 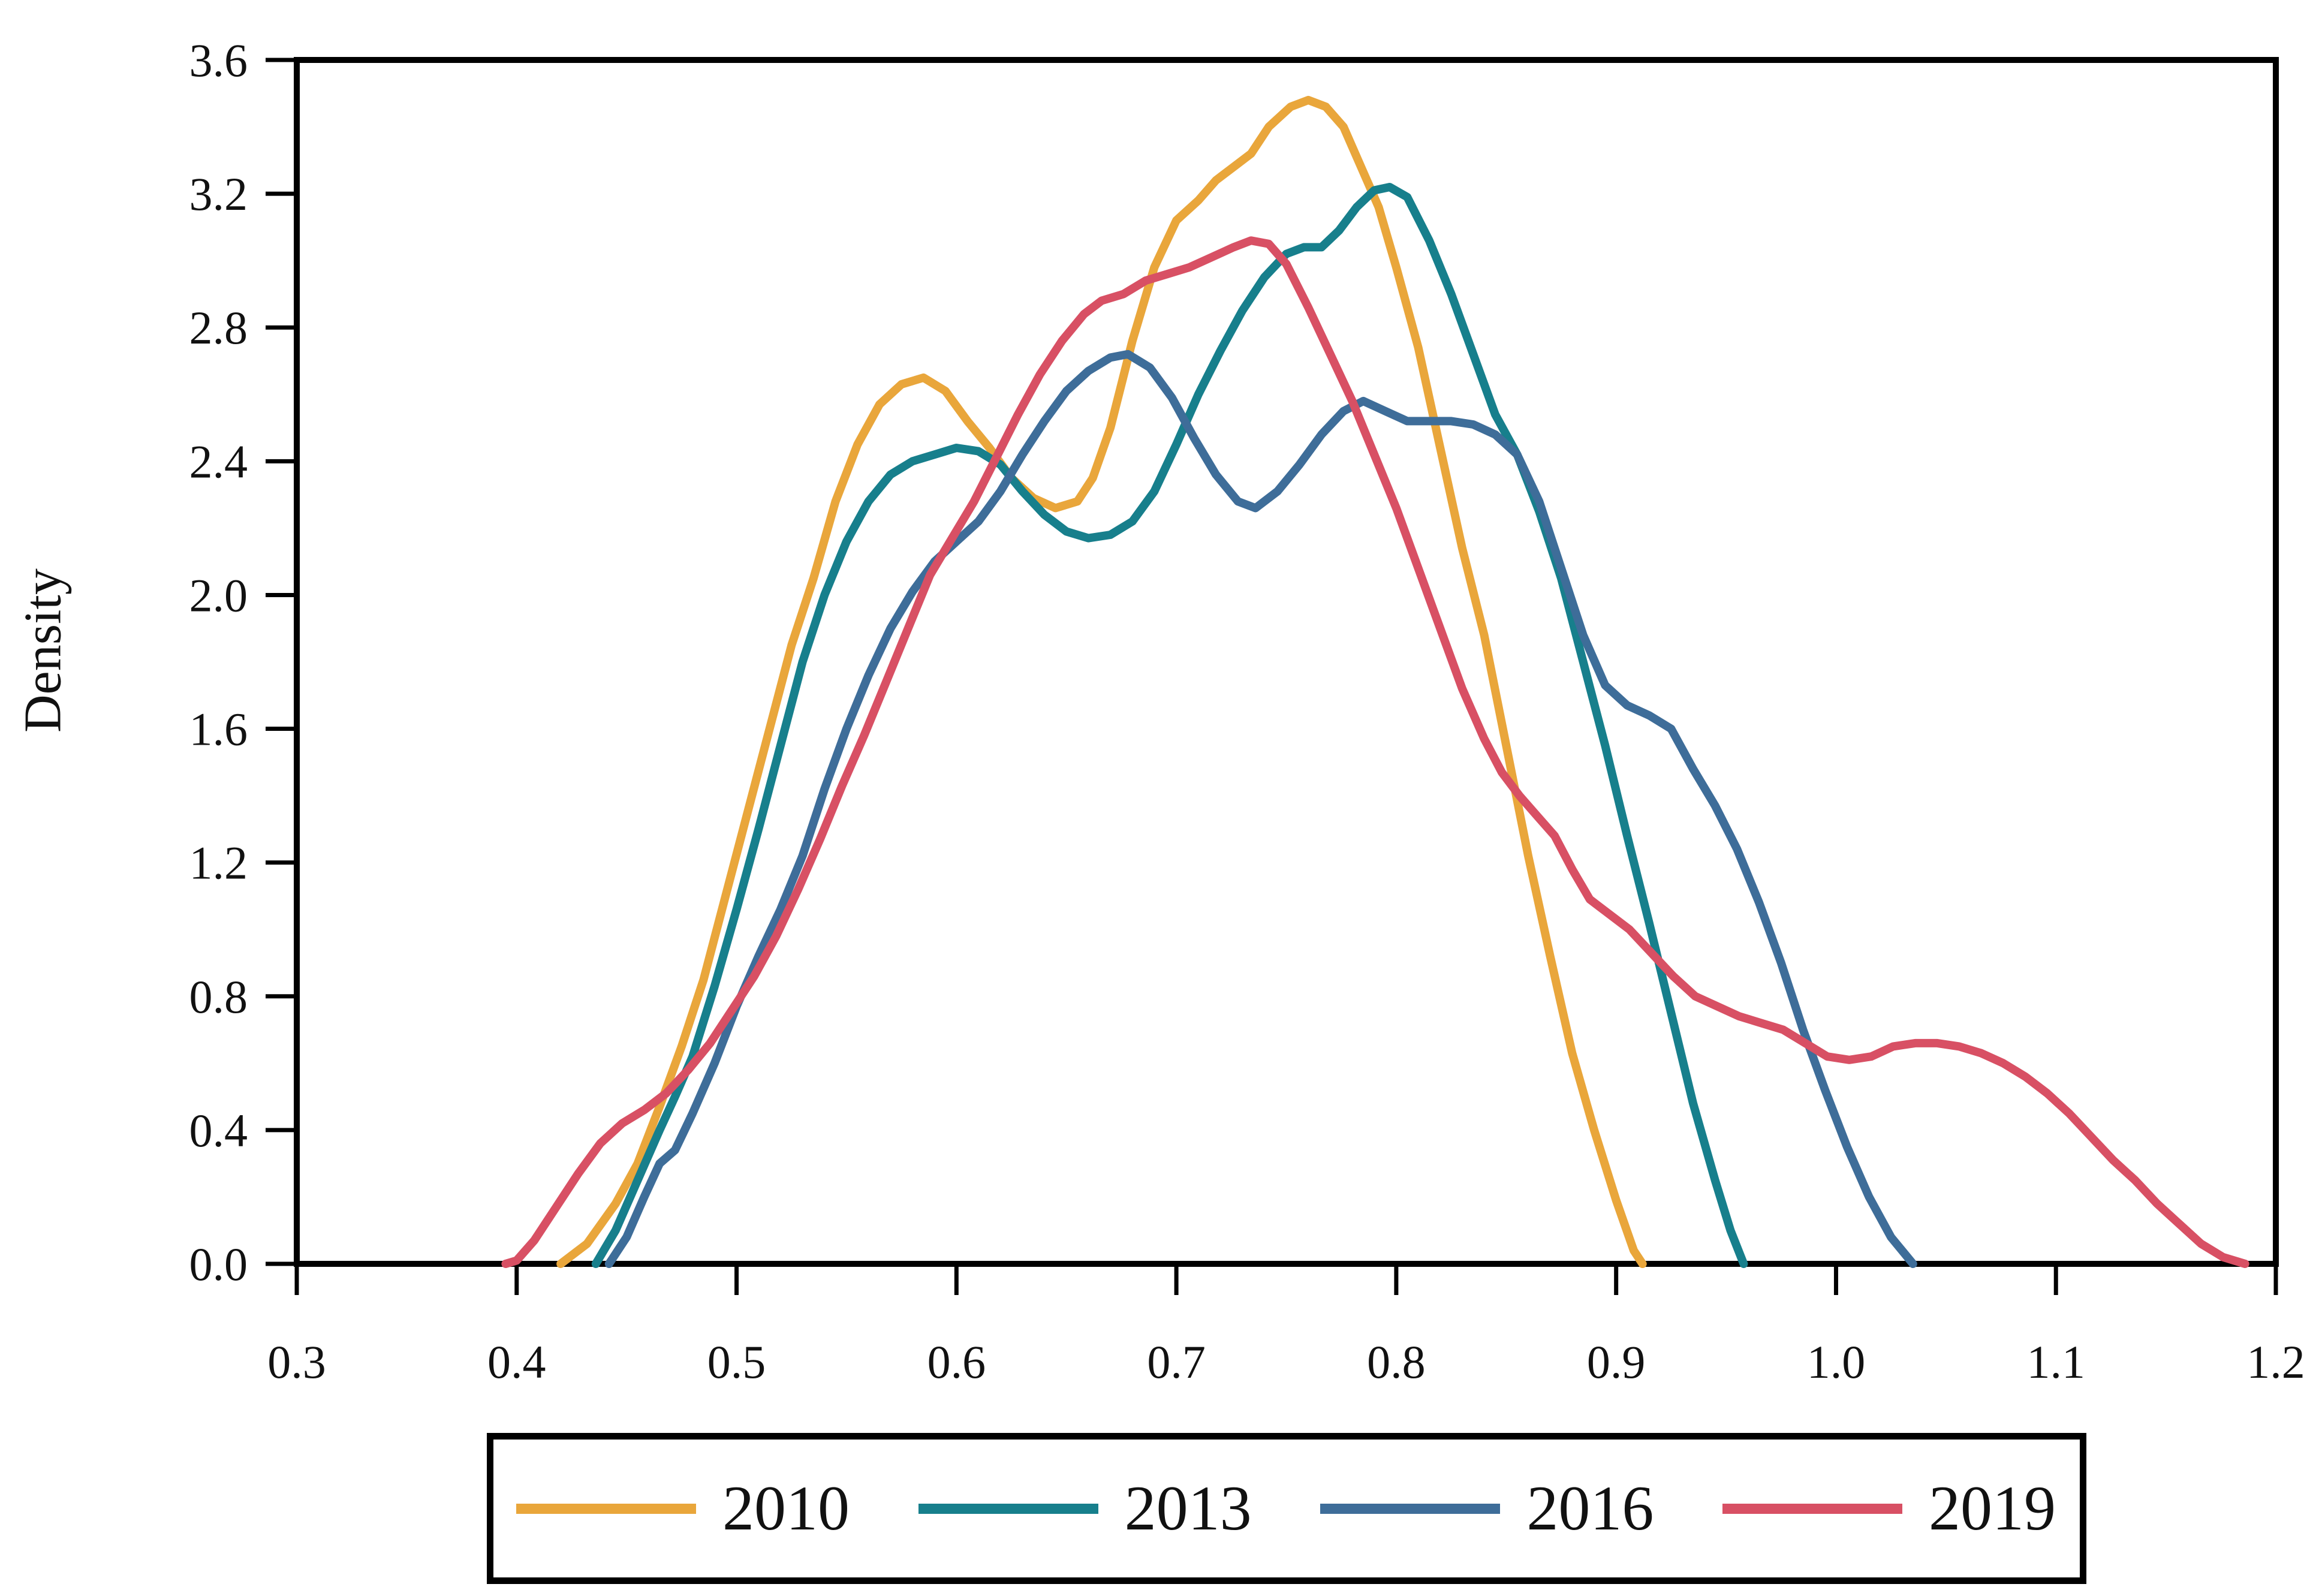 What do you see at coordinates (606, 1508) in the screenshot?
I see `legend-line-2010` at bounding box center [606, 1508].